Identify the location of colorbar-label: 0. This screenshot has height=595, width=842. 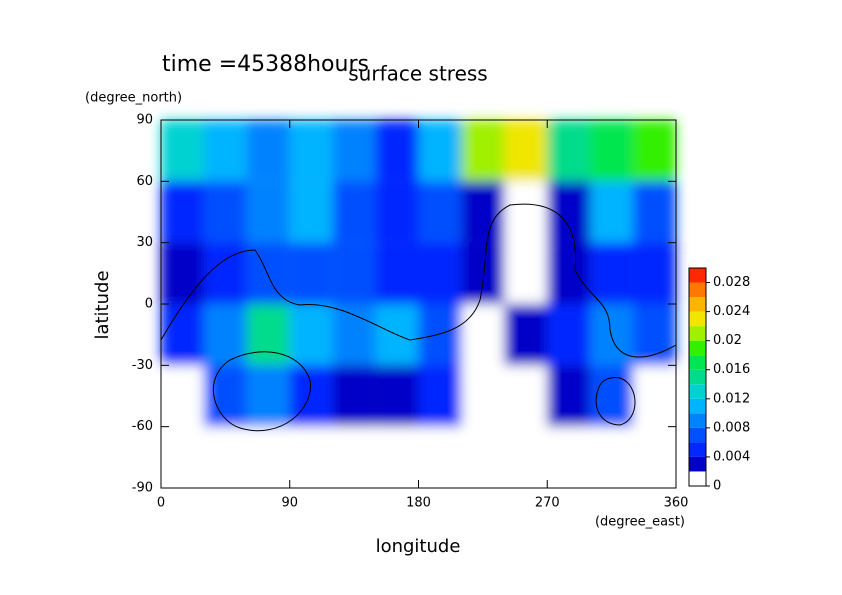
(717, 486).